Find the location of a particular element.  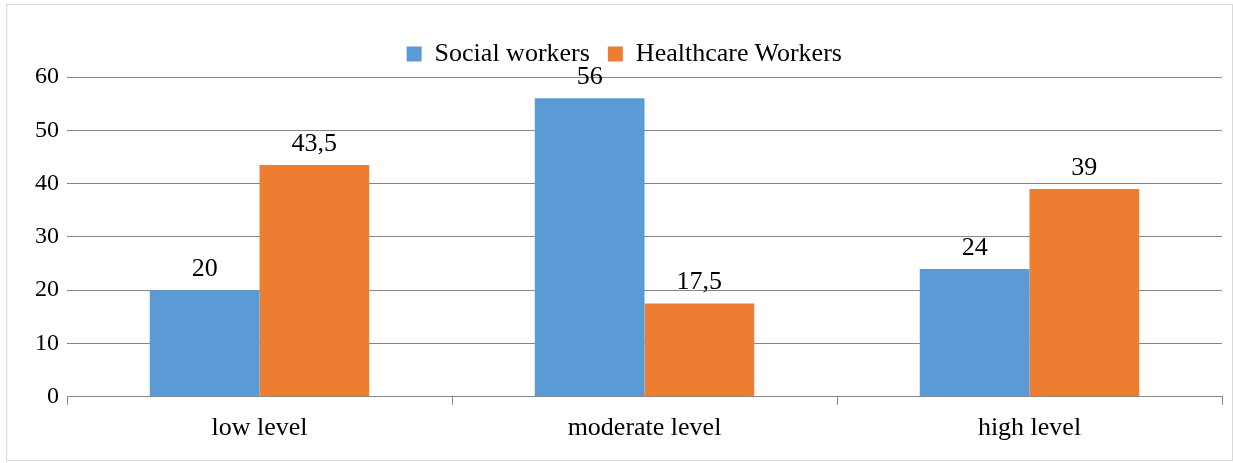

data-label: 17,5 is located at coordinates (699, 281).